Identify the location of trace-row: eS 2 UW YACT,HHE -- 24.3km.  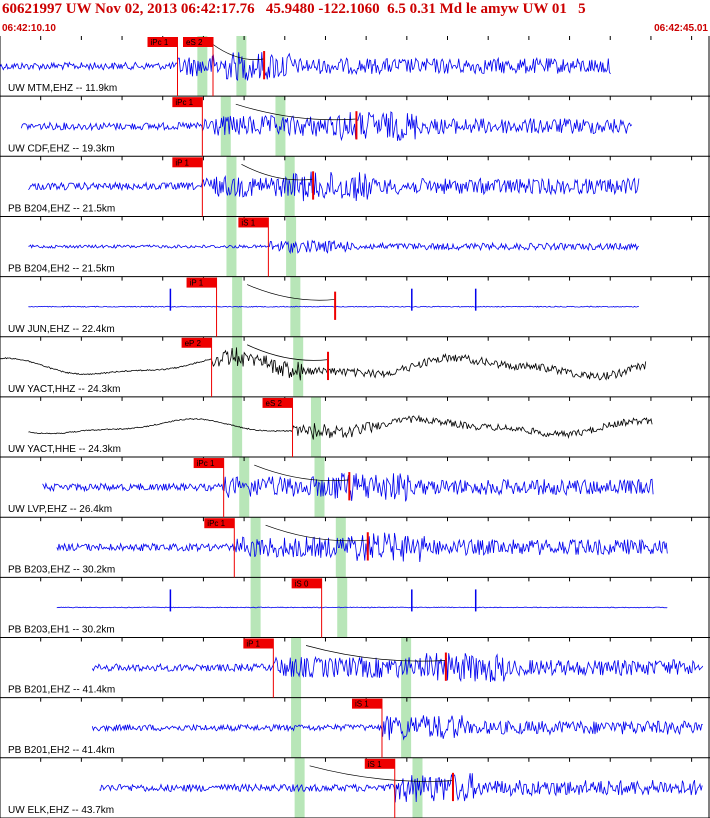
(355, 427).